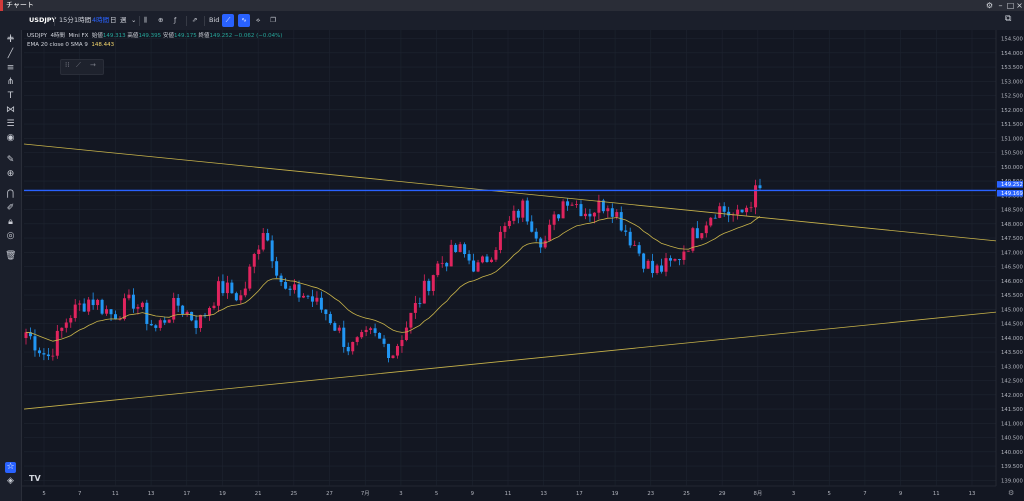 This screenshot has height=501, width=1024. Describe the element at coordinates (365, 493) in the screenshot. I see `date-tick-label: 7月` at that location.